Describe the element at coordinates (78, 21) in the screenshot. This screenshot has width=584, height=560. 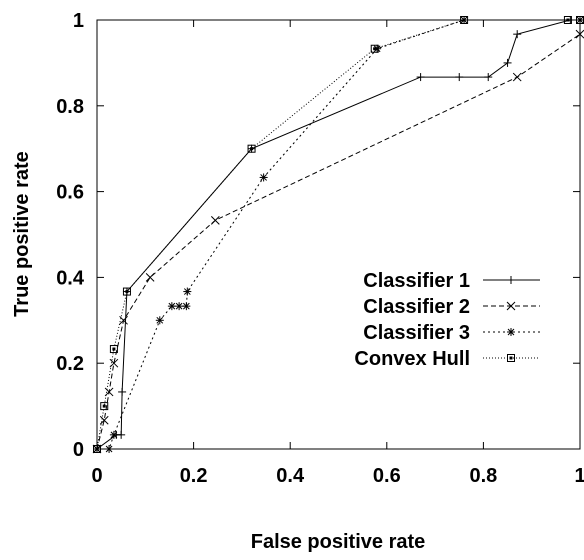
I see `y-tick-label: 1` at that location.